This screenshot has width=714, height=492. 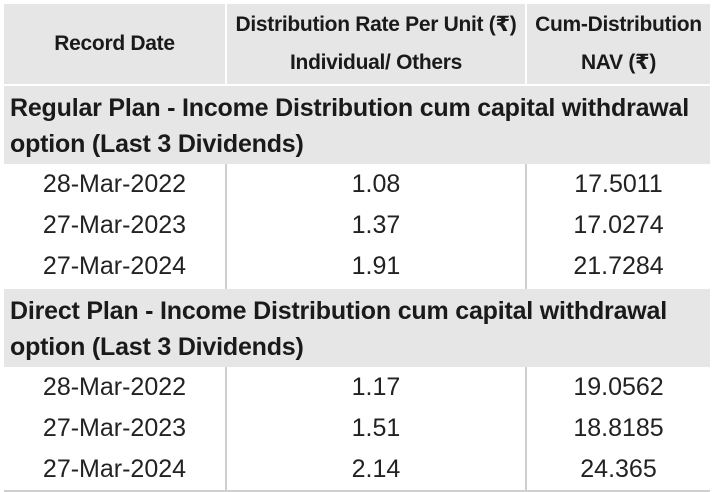 I want to click on nav-cell: 21.7284, so click(x=617, y=267).